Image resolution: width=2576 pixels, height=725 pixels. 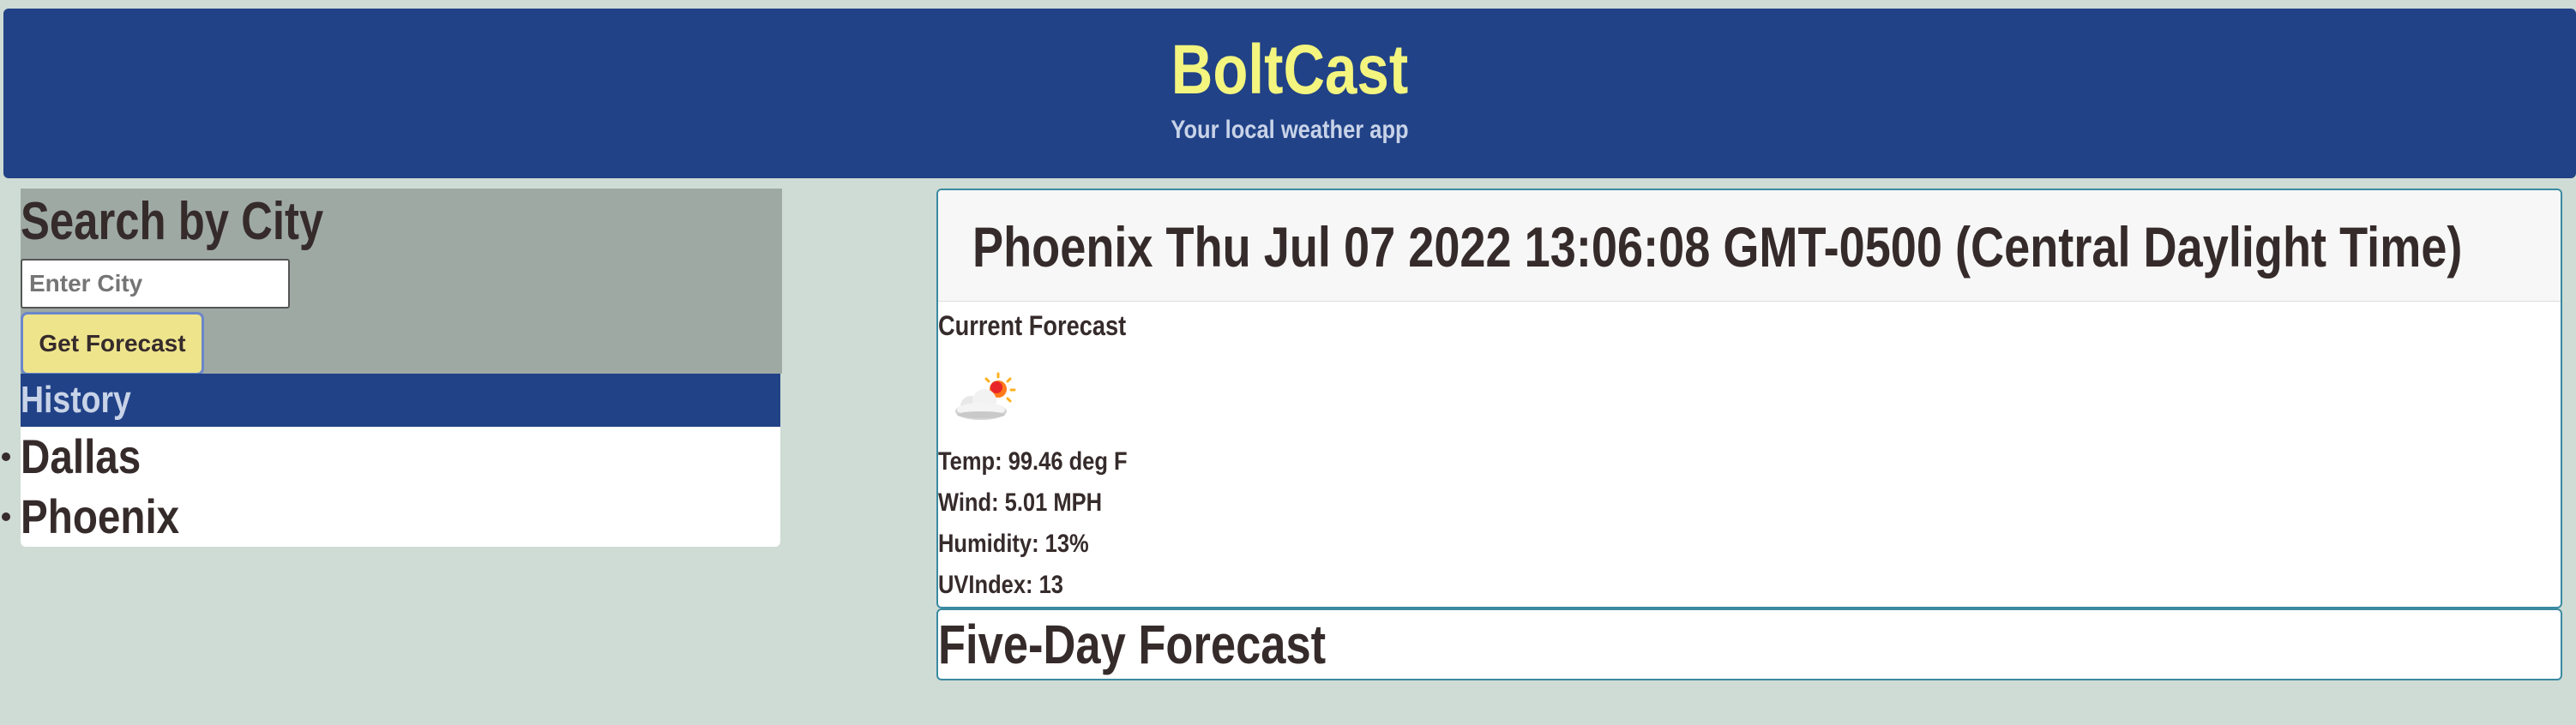 What do you see at coordinates (1290, 70) in the screenshot?
I see `app-title: BoltCast` at bounding box center [1290, 70].